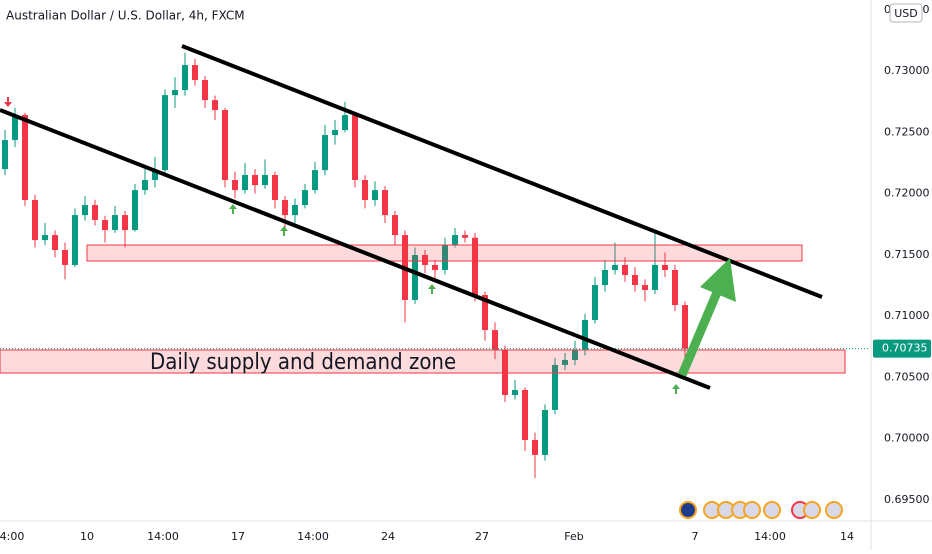  Describe the element at coordinates (907, 254) in the screenshot. I see `y-tick-label: 0.71500` at that location.